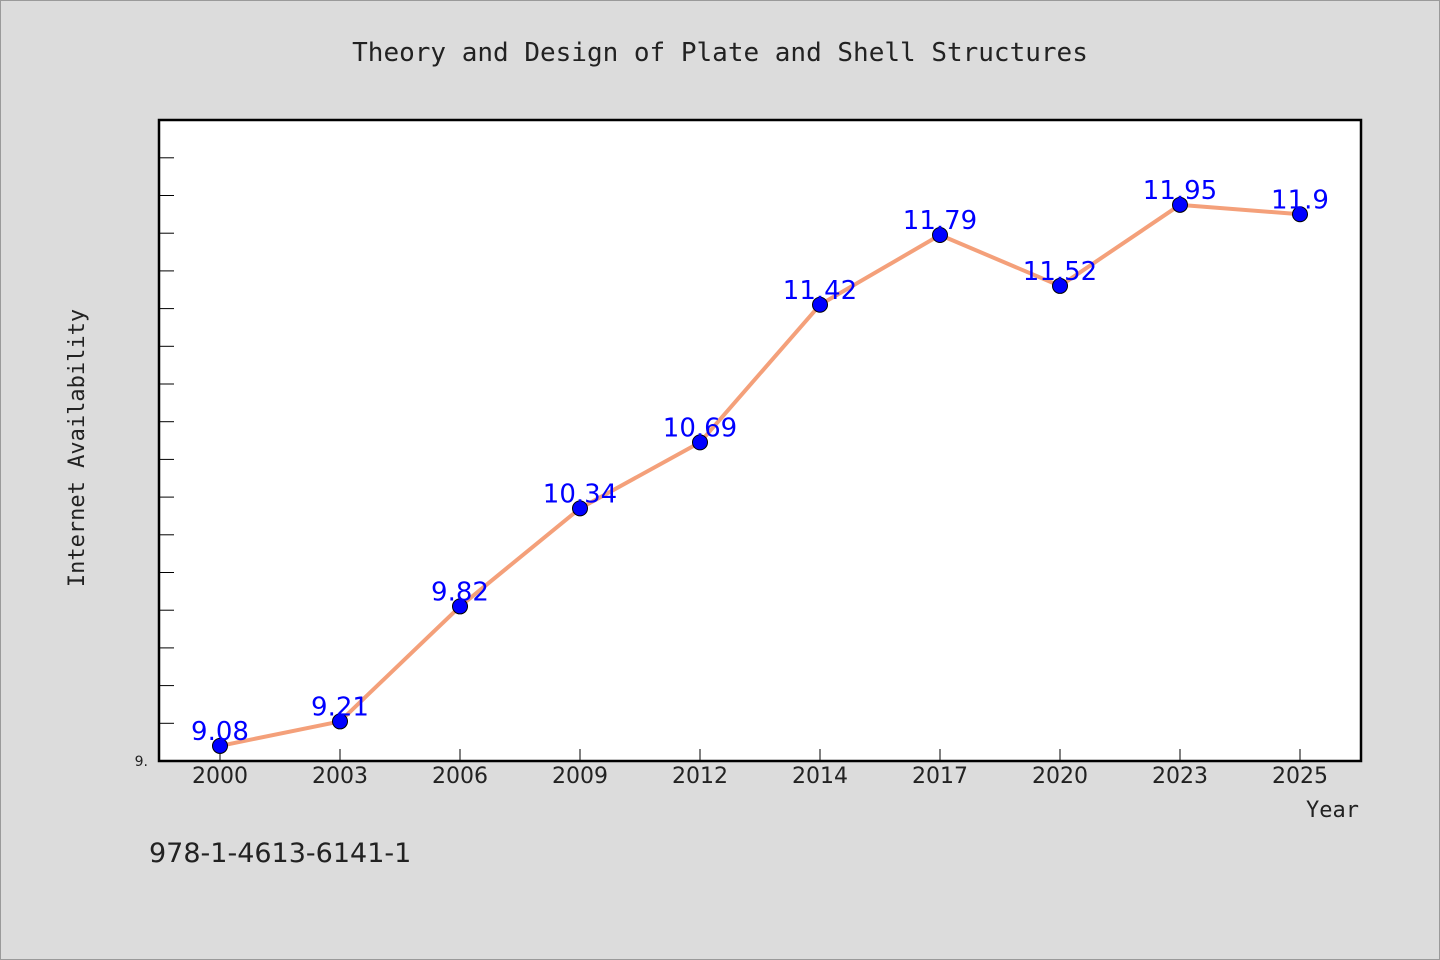 Image resolution: width=1440 pixels, height=960 pixels. What do you see at coordinates (820, 776) in the screenshot?
I see `x-tick-label: 2014` at bounding box center [820, 776].